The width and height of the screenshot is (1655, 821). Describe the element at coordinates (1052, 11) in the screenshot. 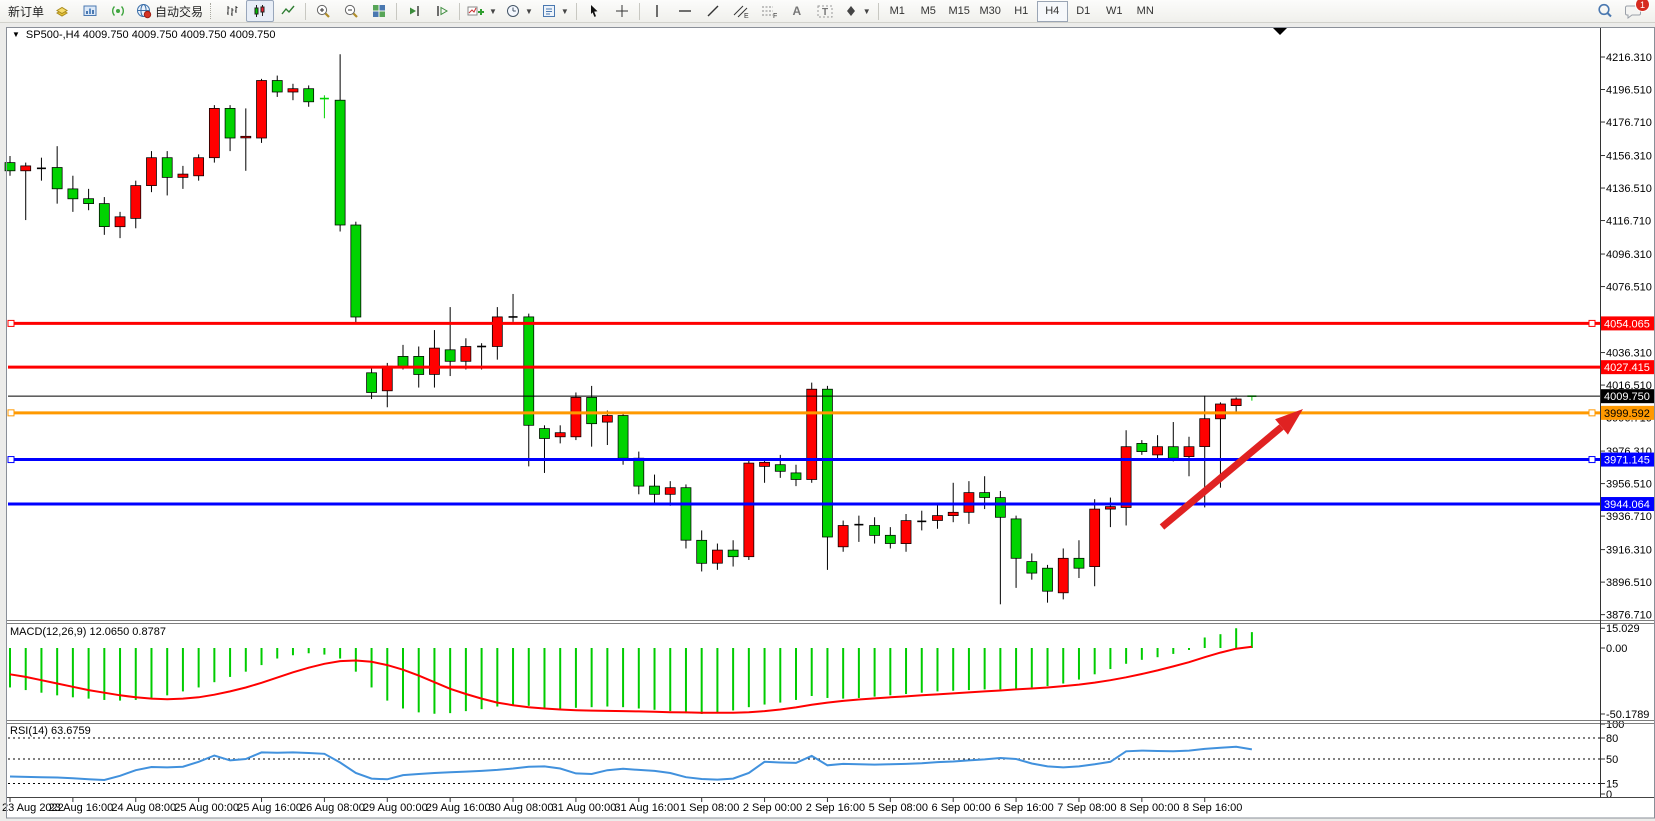

I see `timeframe-button-H4: H4` at that location.